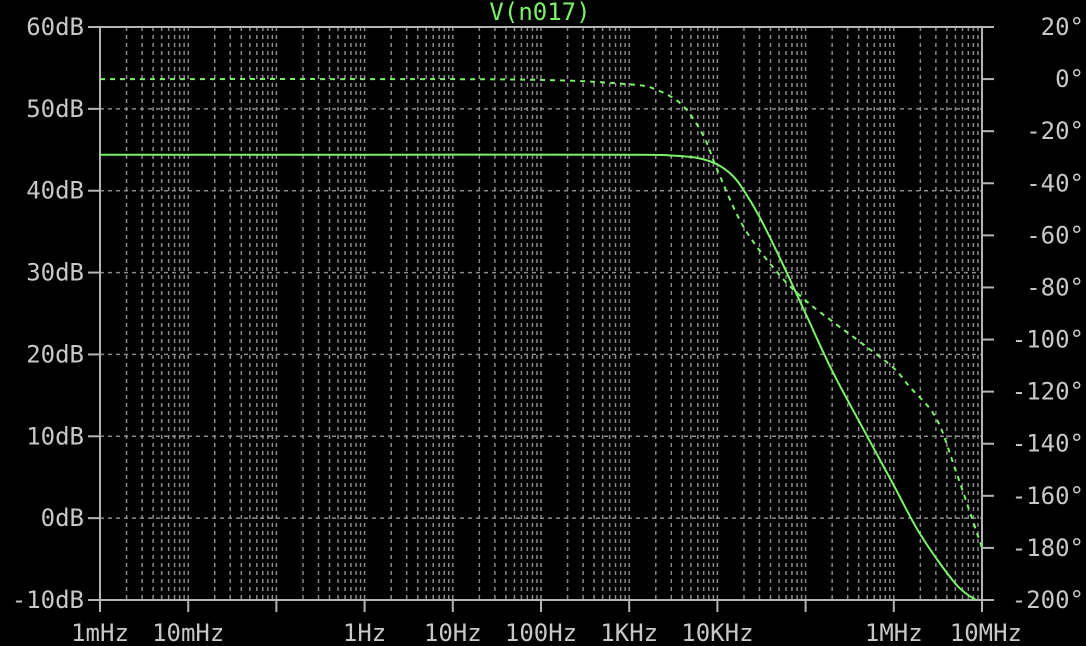 The height and width of the screenshot is (646, 1086). Describe the element at coordinates (55, 354) in the screenshot. I see `y-left-tick-label: 20dB` at that location.